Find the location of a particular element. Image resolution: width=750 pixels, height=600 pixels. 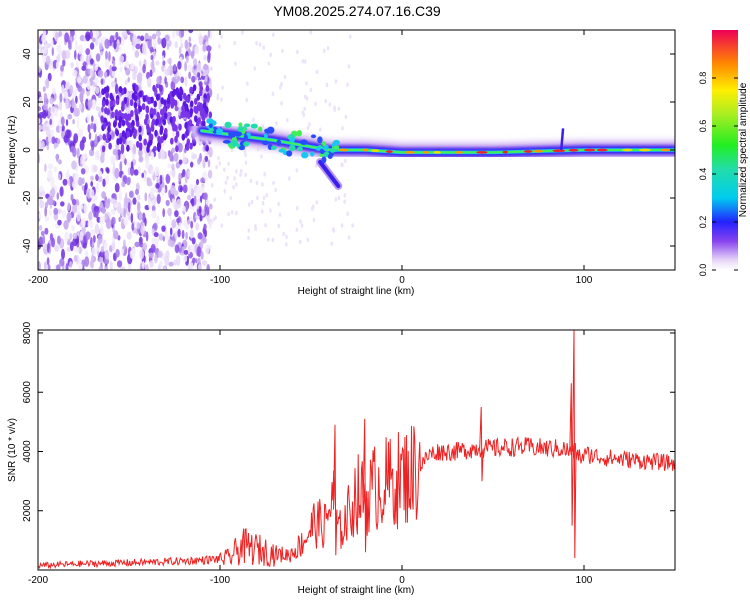

snr-y-tick-label: 8000 is located at coordinates (27, 332).